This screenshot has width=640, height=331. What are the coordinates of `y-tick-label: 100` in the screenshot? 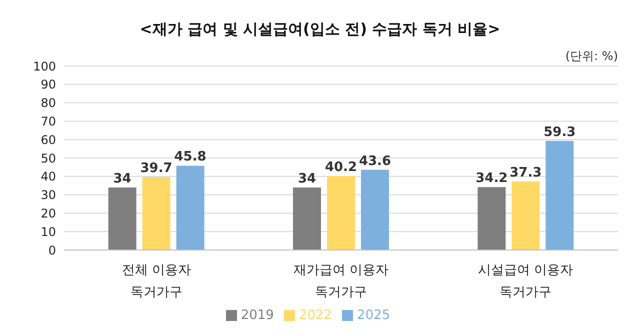 It's located at (44, 66).